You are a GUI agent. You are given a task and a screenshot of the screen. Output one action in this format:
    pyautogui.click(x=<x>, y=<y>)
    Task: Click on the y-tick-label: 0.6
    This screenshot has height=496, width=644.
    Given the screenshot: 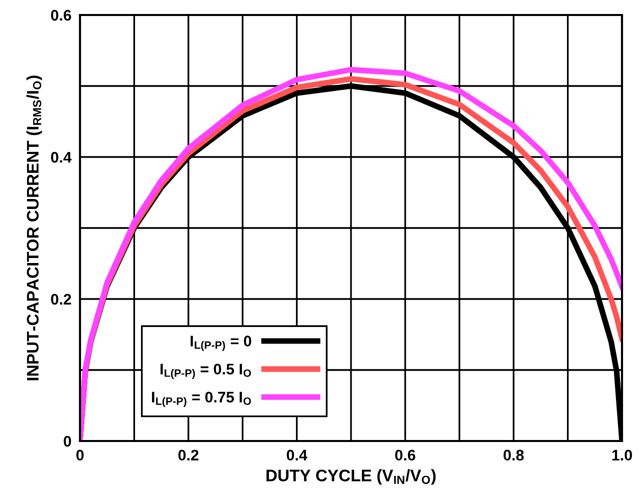 What is the action you would take?
    pyautogui.click(x=61, y=15)
    